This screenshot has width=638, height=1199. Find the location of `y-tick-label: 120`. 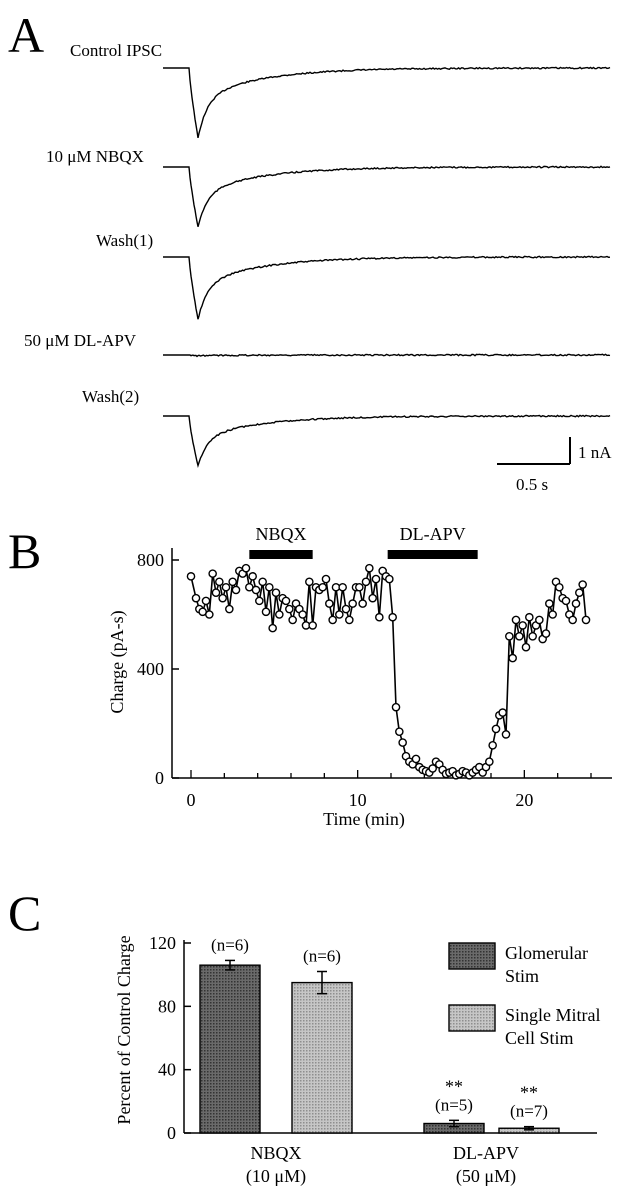

y-tick-label: 120 is located at coordinates (162, 943).